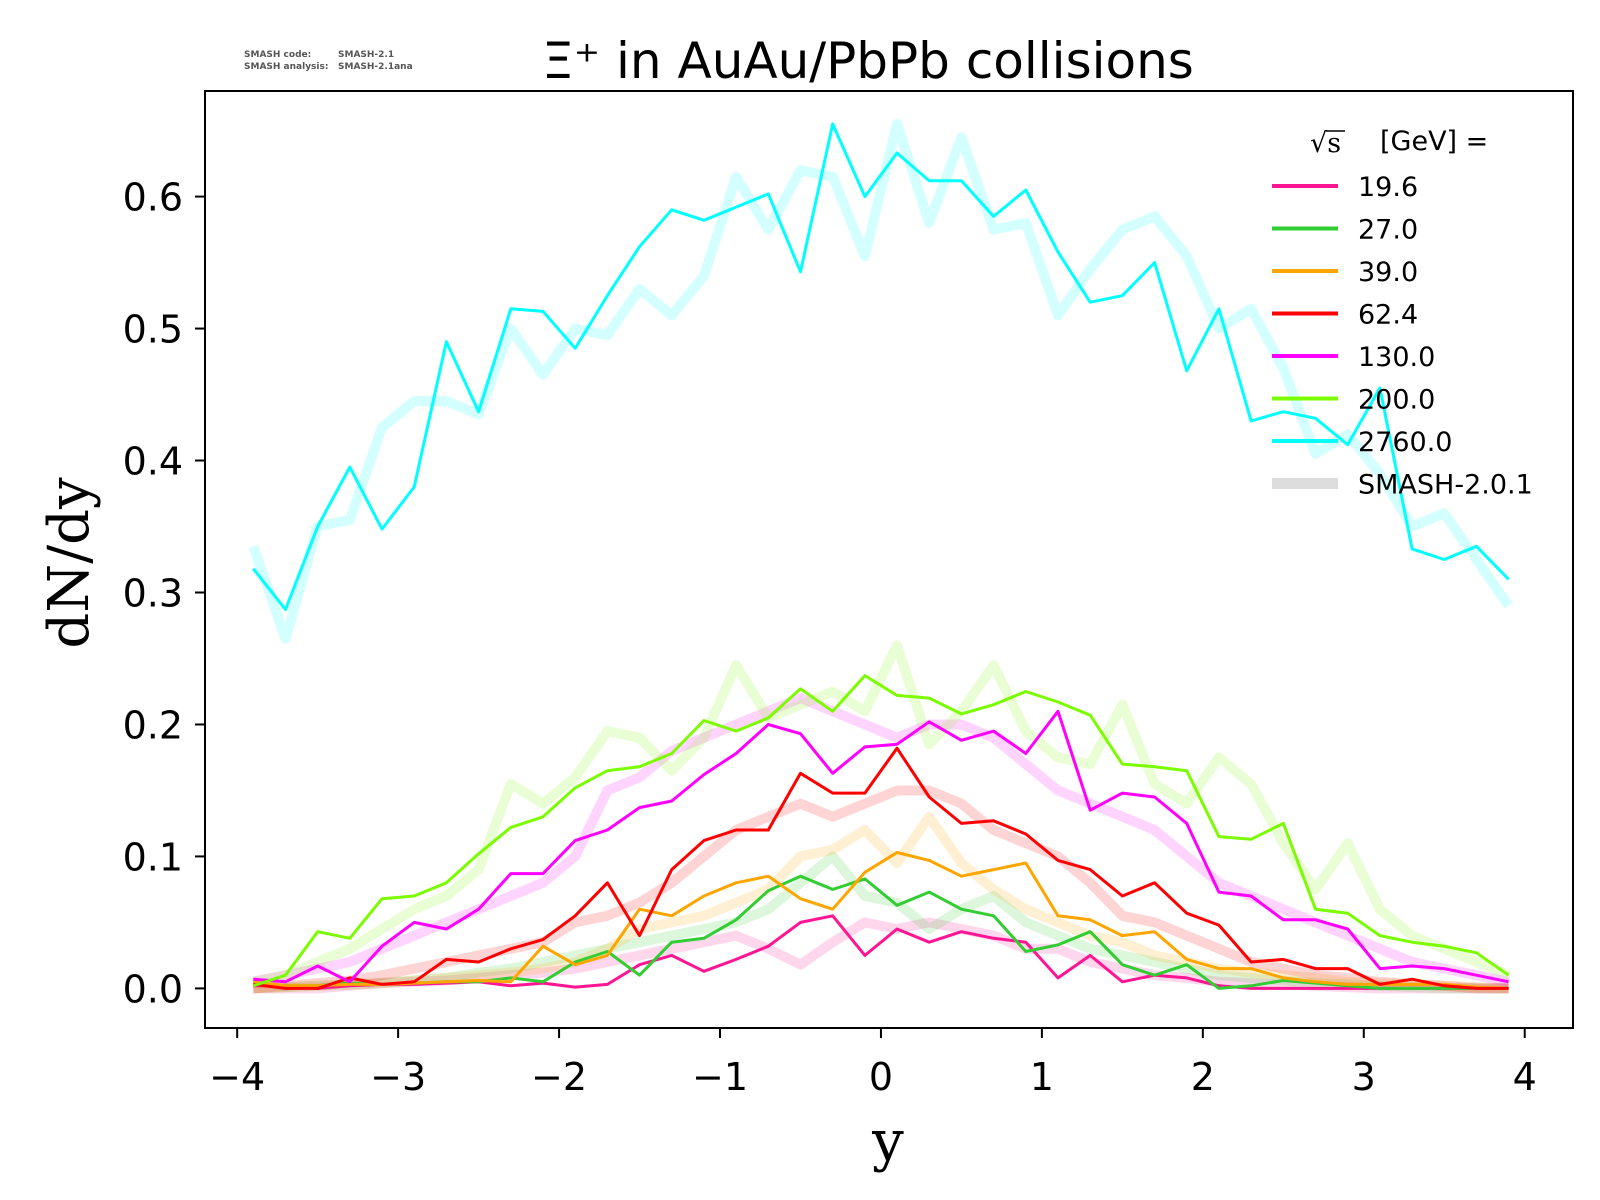  What do you see at coordinates (153, 593) in the screenshot?
I see `y-tick-label: 0.3` at bounding box center [153, 593].